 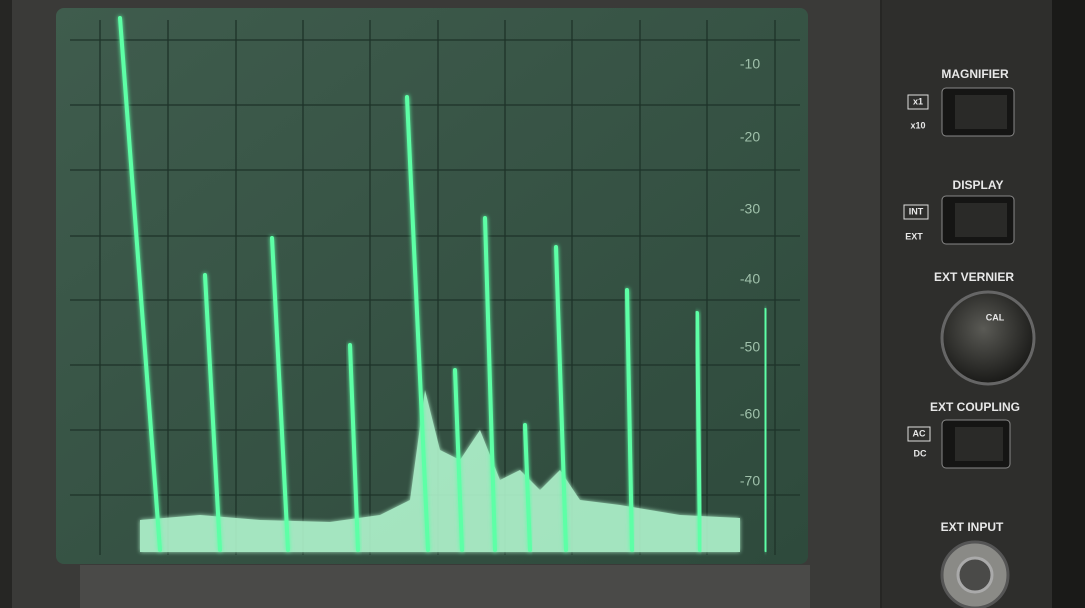 I want to click on ext-vernier-knob, so click(x=988, y=338).